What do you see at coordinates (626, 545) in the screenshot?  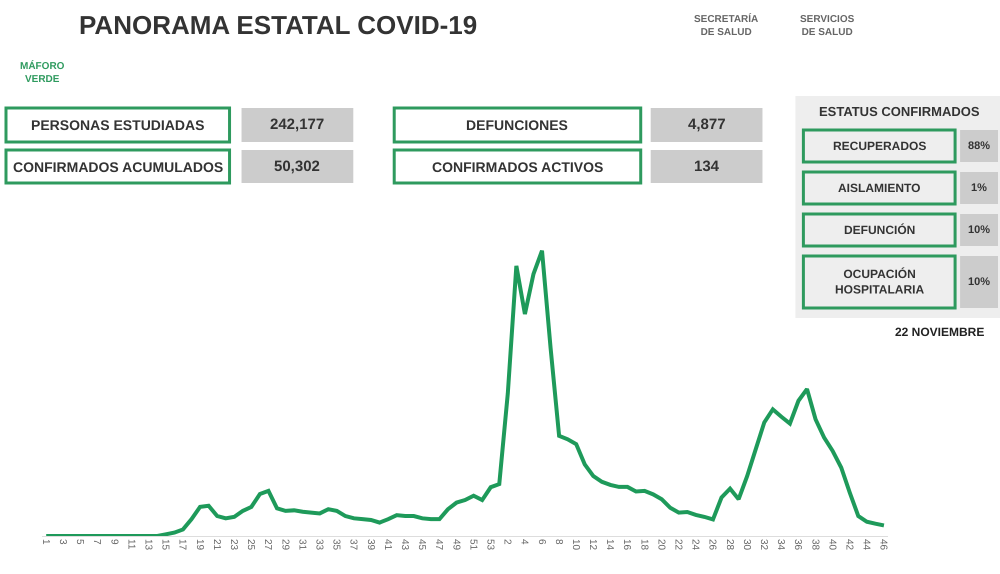 I see `x-tick-label: 16` at bounding box center [626, 545].